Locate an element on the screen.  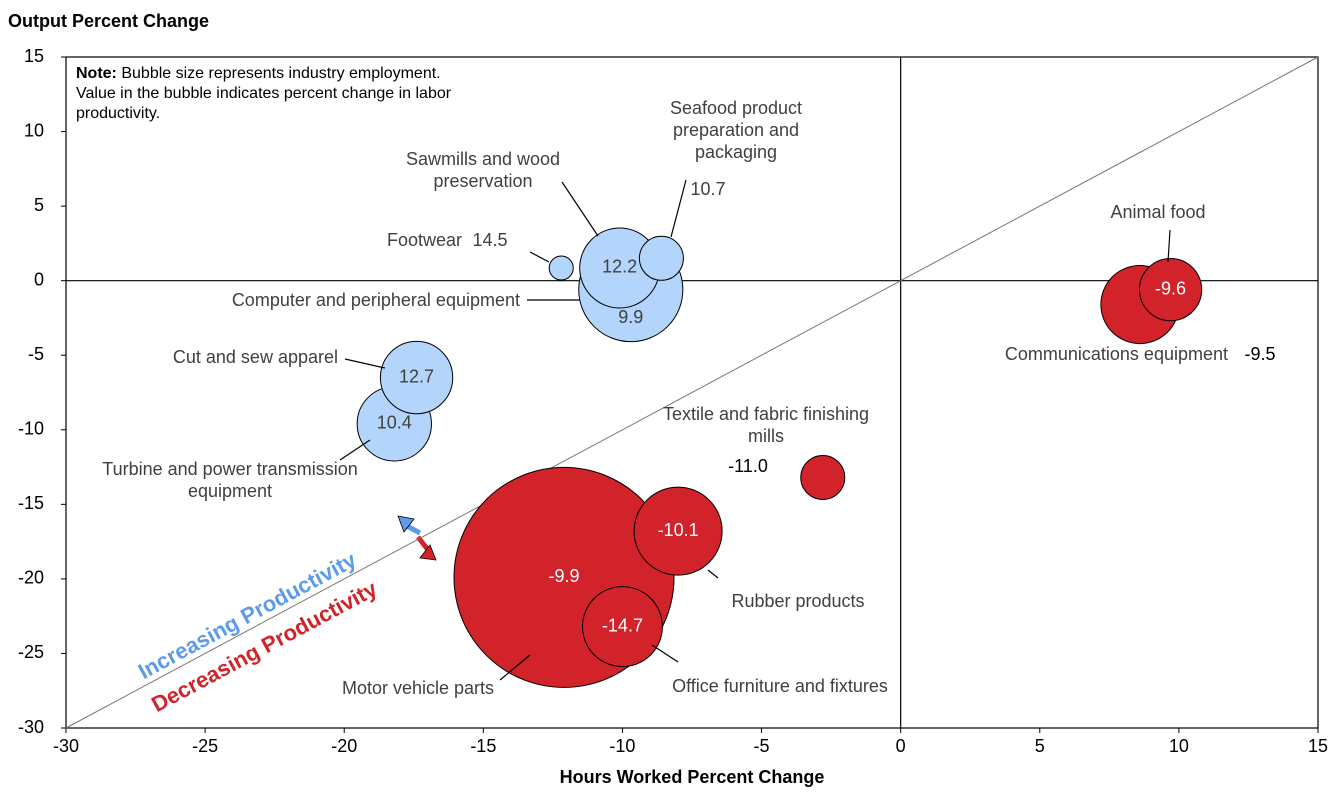
bubble-label: Computer and peripheral equipment is located at coordinates (375, 300).